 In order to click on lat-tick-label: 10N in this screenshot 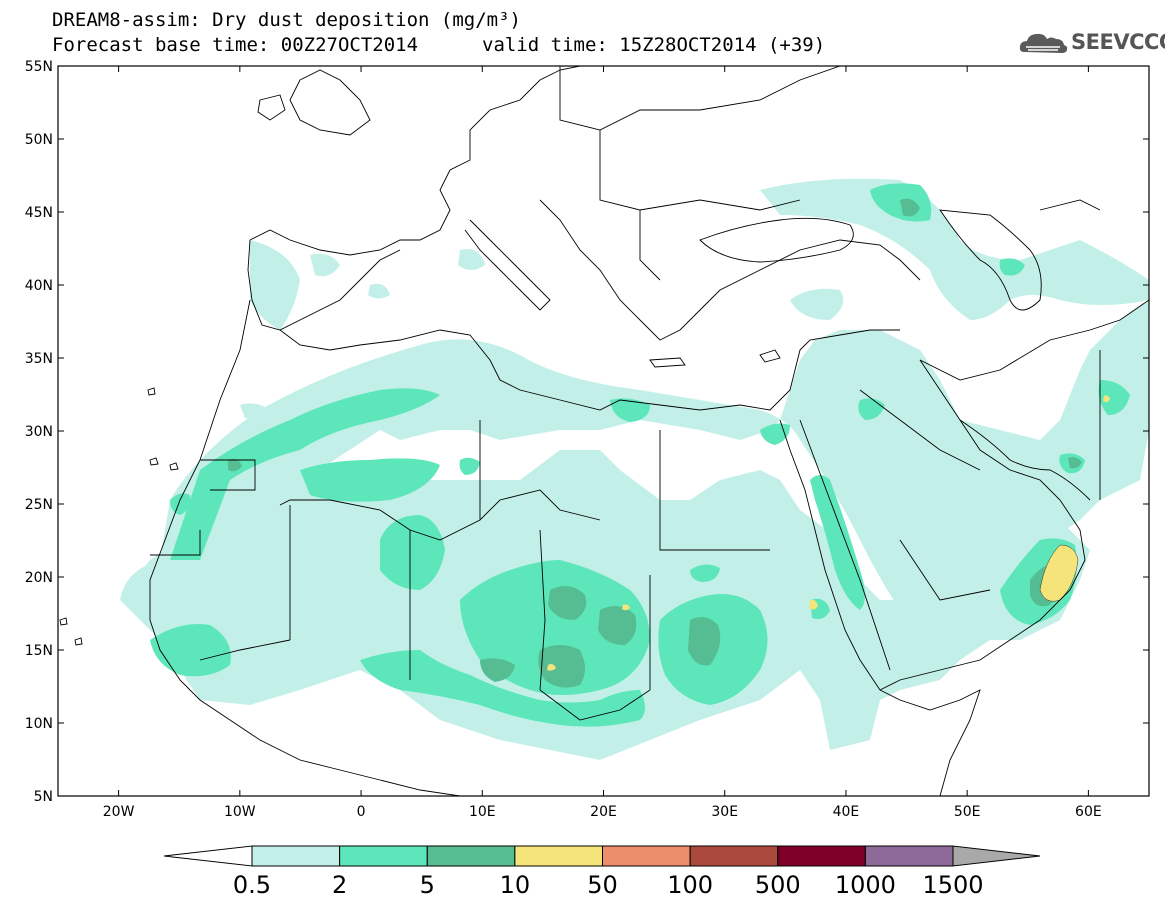, I will do `click(39, 724)`.